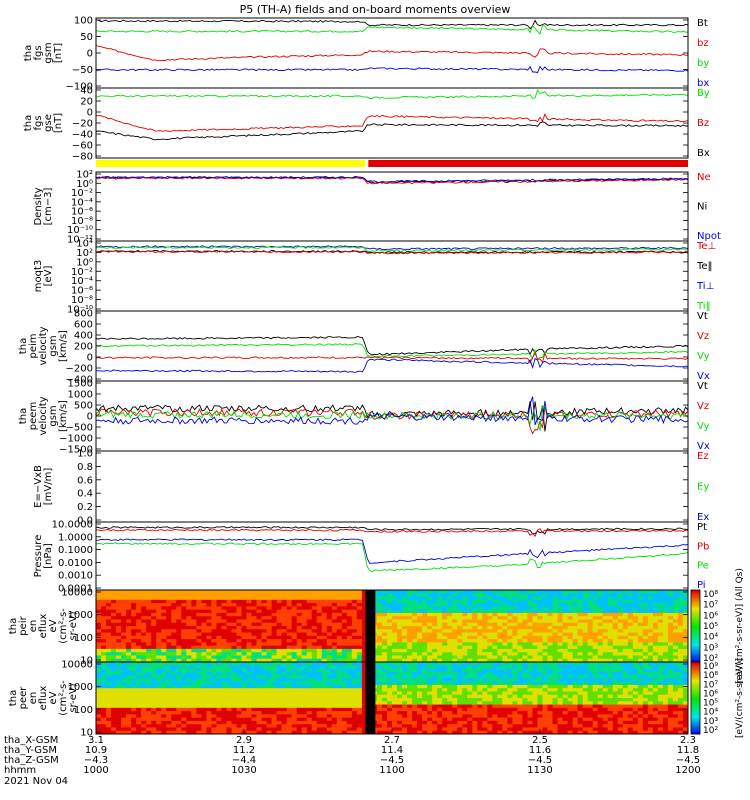  What do you see at coordinates (695, 629) in the screenshot?
I see `colorbar-segment` at bounding box center [695, 629].